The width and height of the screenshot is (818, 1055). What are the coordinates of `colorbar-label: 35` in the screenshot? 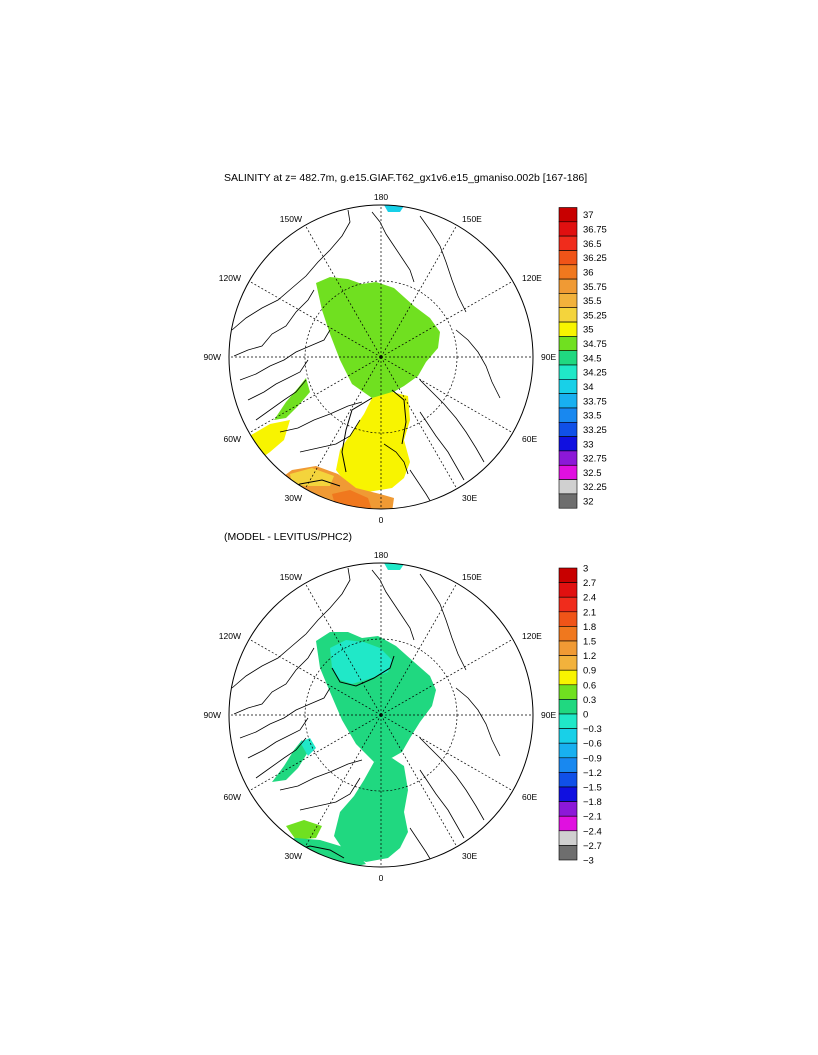 It's located at (588, 330).